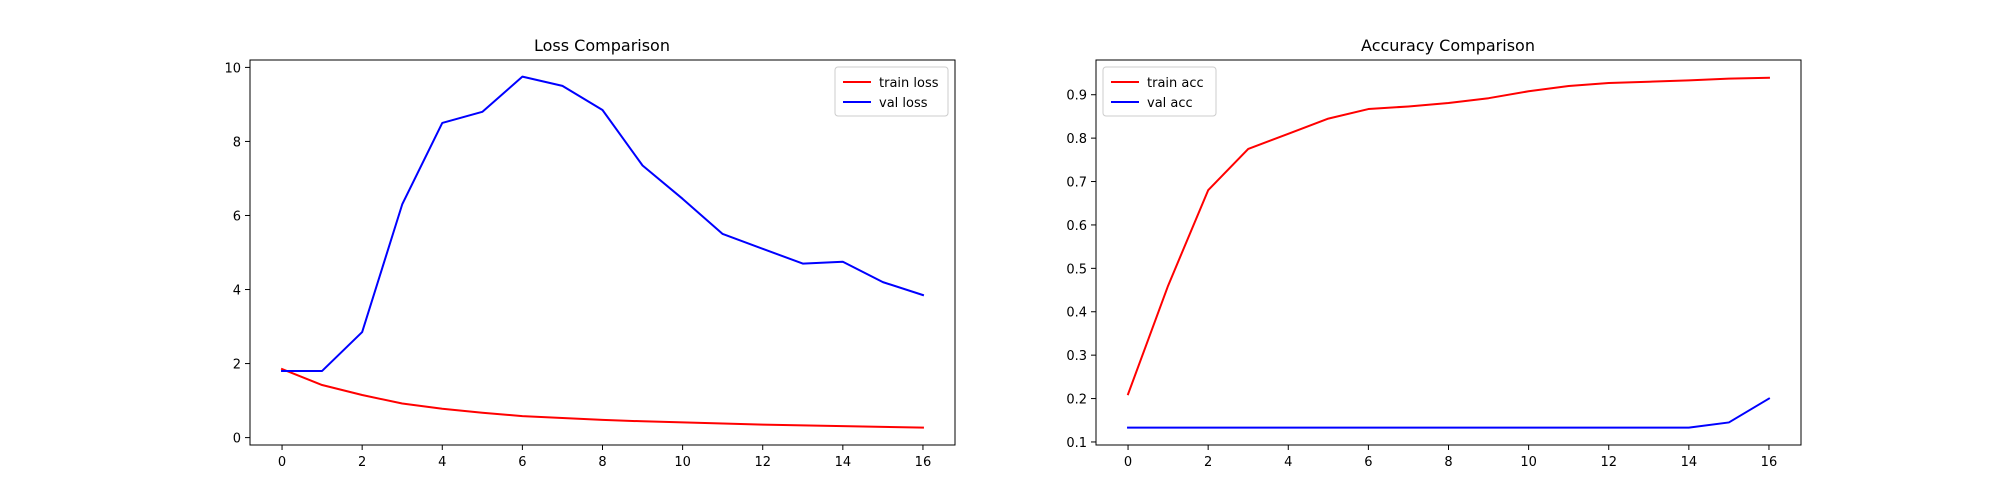  What do you see at coordinates (1208, 462) in the screenshot?
I see `accuracy-x-tick-label: 2` at bounding box center [1208, 462].